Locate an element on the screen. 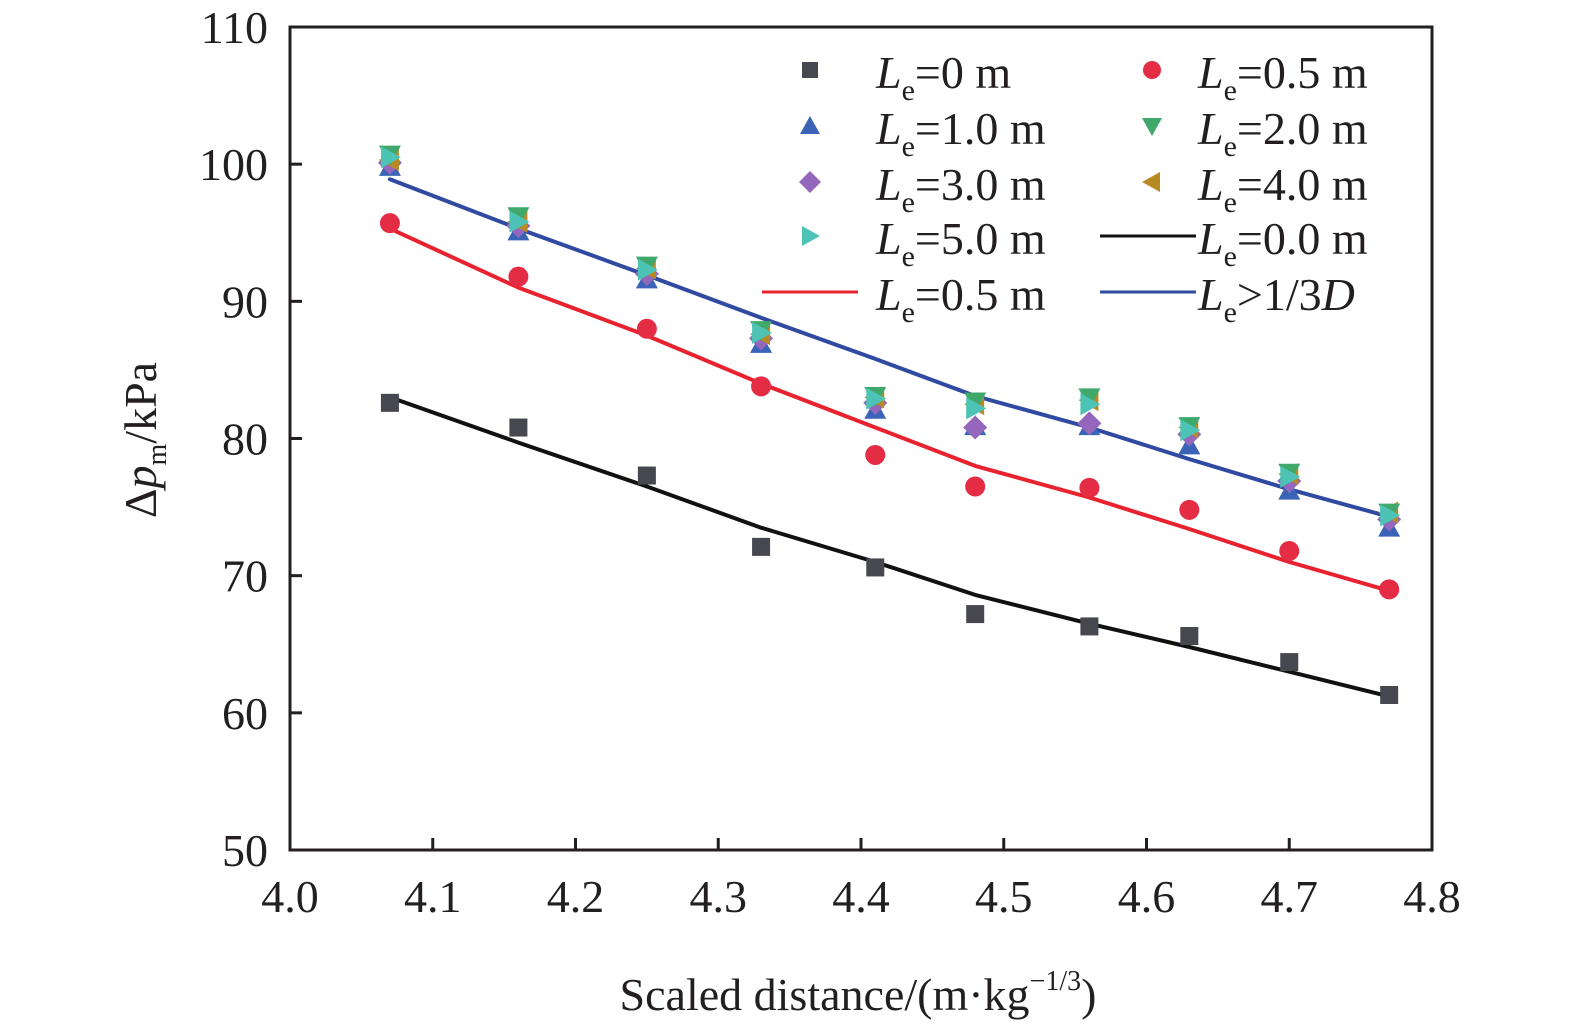  legend-label: Le>1/3D is located at coordinates (1276, 299).